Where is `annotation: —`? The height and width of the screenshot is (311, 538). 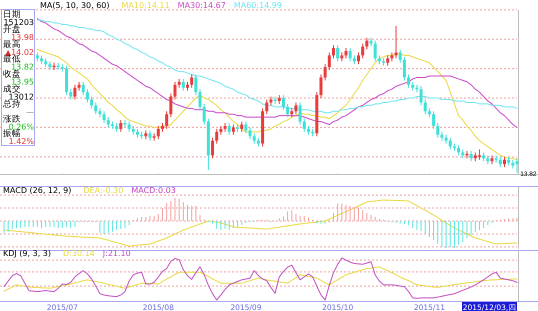
annotation: — is located at coordinates (30, 111).